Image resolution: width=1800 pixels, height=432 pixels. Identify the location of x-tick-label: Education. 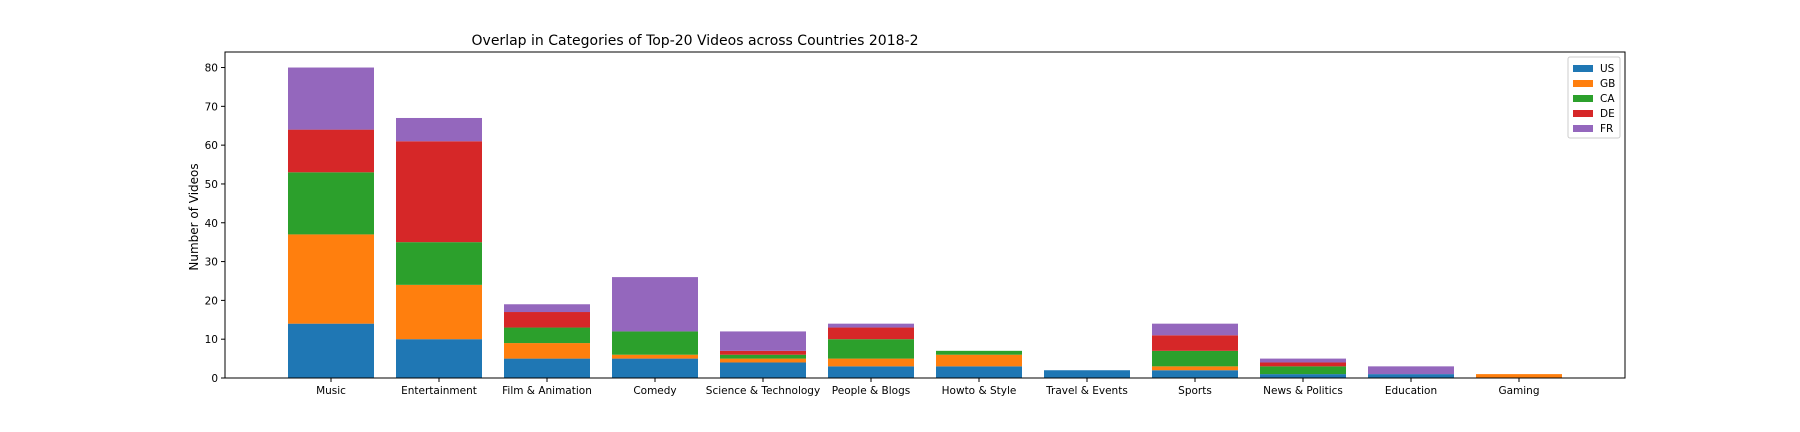
(1411, 391).